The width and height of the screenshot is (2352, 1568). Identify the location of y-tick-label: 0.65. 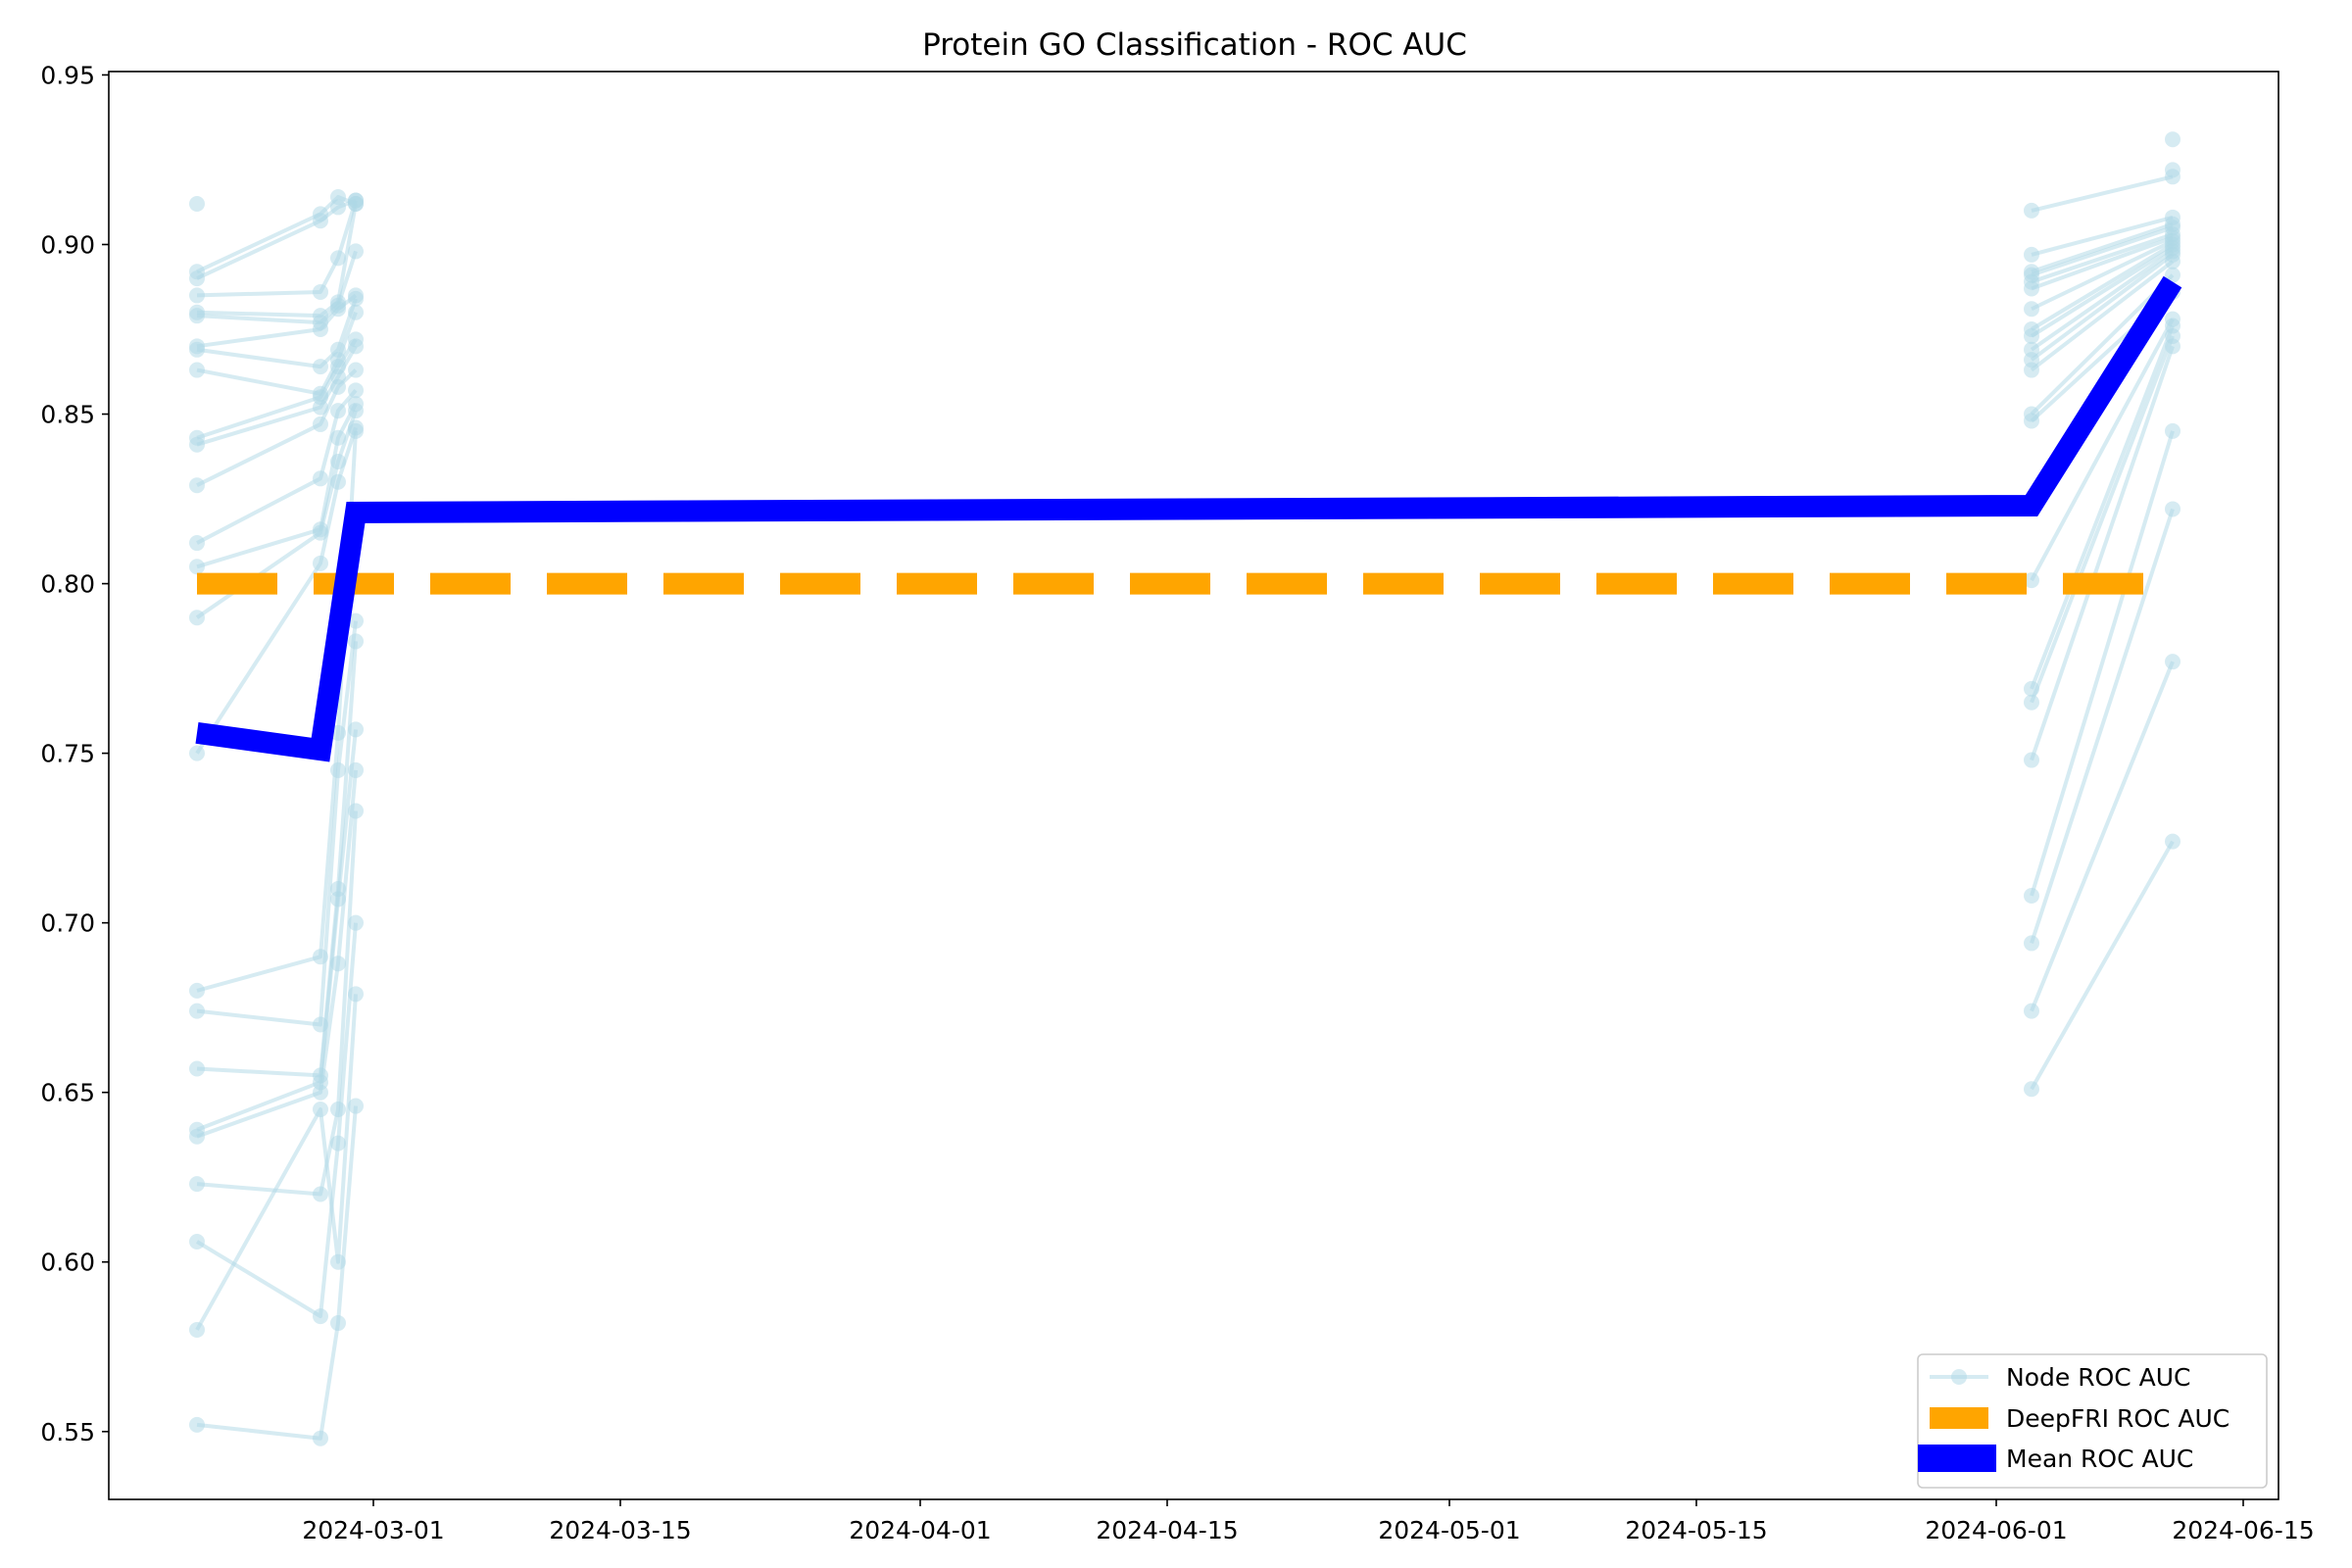
(67, 1093).